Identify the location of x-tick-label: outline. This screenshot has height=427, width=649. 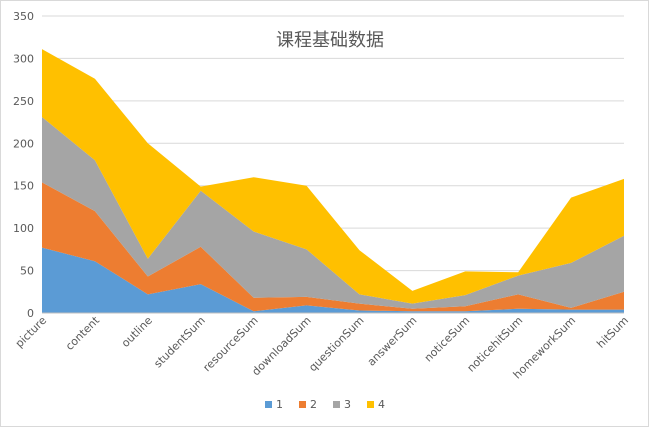
(137, 332).